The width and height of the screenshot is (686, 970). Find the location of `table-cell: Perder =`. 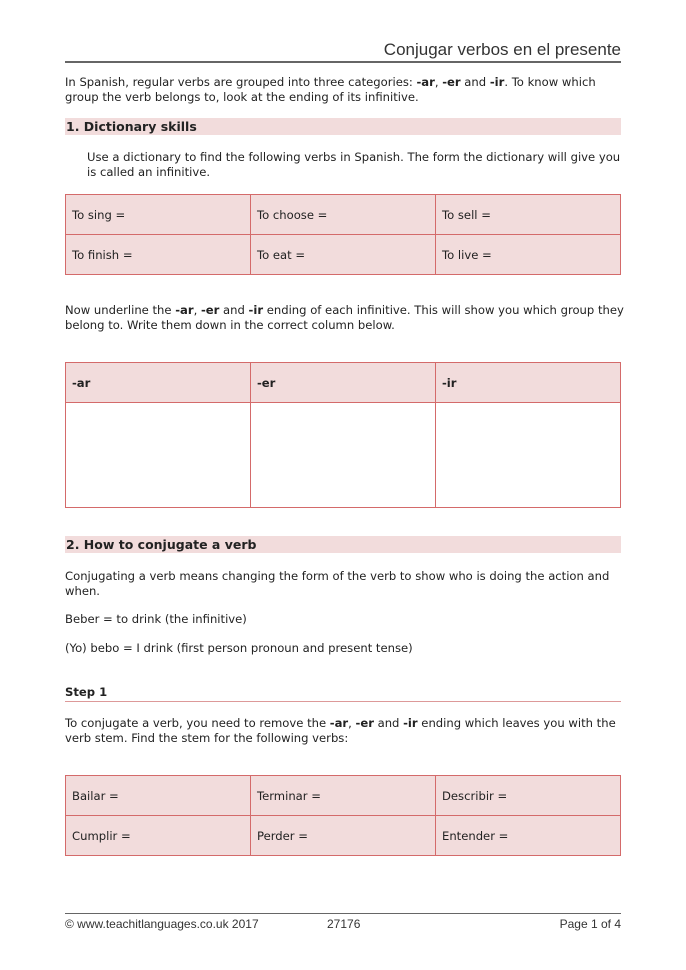

table-cell: Perder = is located at coordinates (343, 835).